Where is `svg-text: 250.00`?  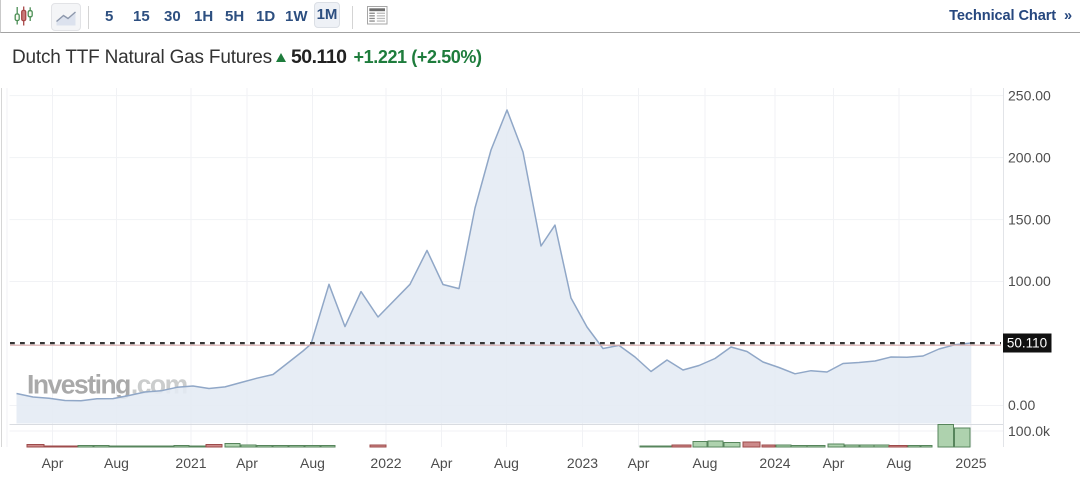 svg-text: 250.00 is located at coordinates (1029, 95).